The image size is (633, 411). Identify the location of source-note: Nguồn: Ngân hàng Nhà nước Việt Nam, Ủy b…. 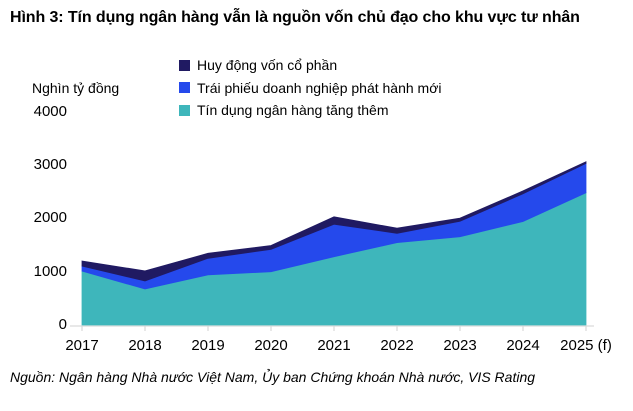
(273, 377).